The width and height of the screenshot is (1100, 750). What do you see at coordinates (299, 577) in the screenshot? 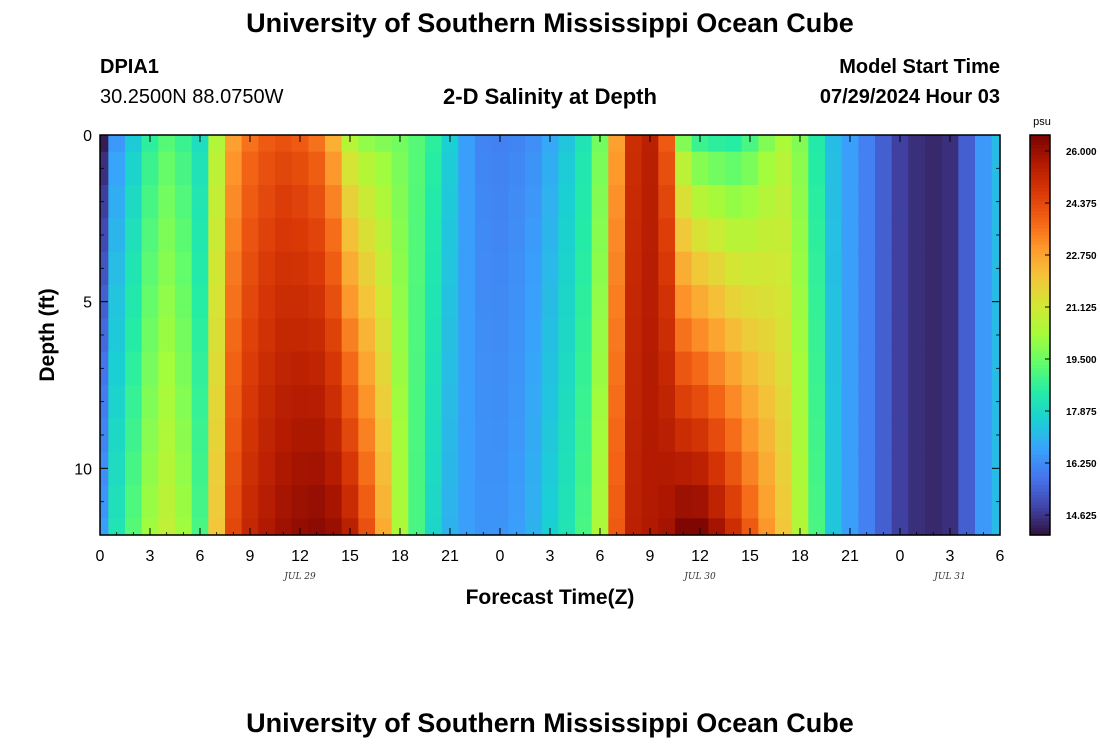
I see `date-label: JUL 29` at bounding box center [299, 577].